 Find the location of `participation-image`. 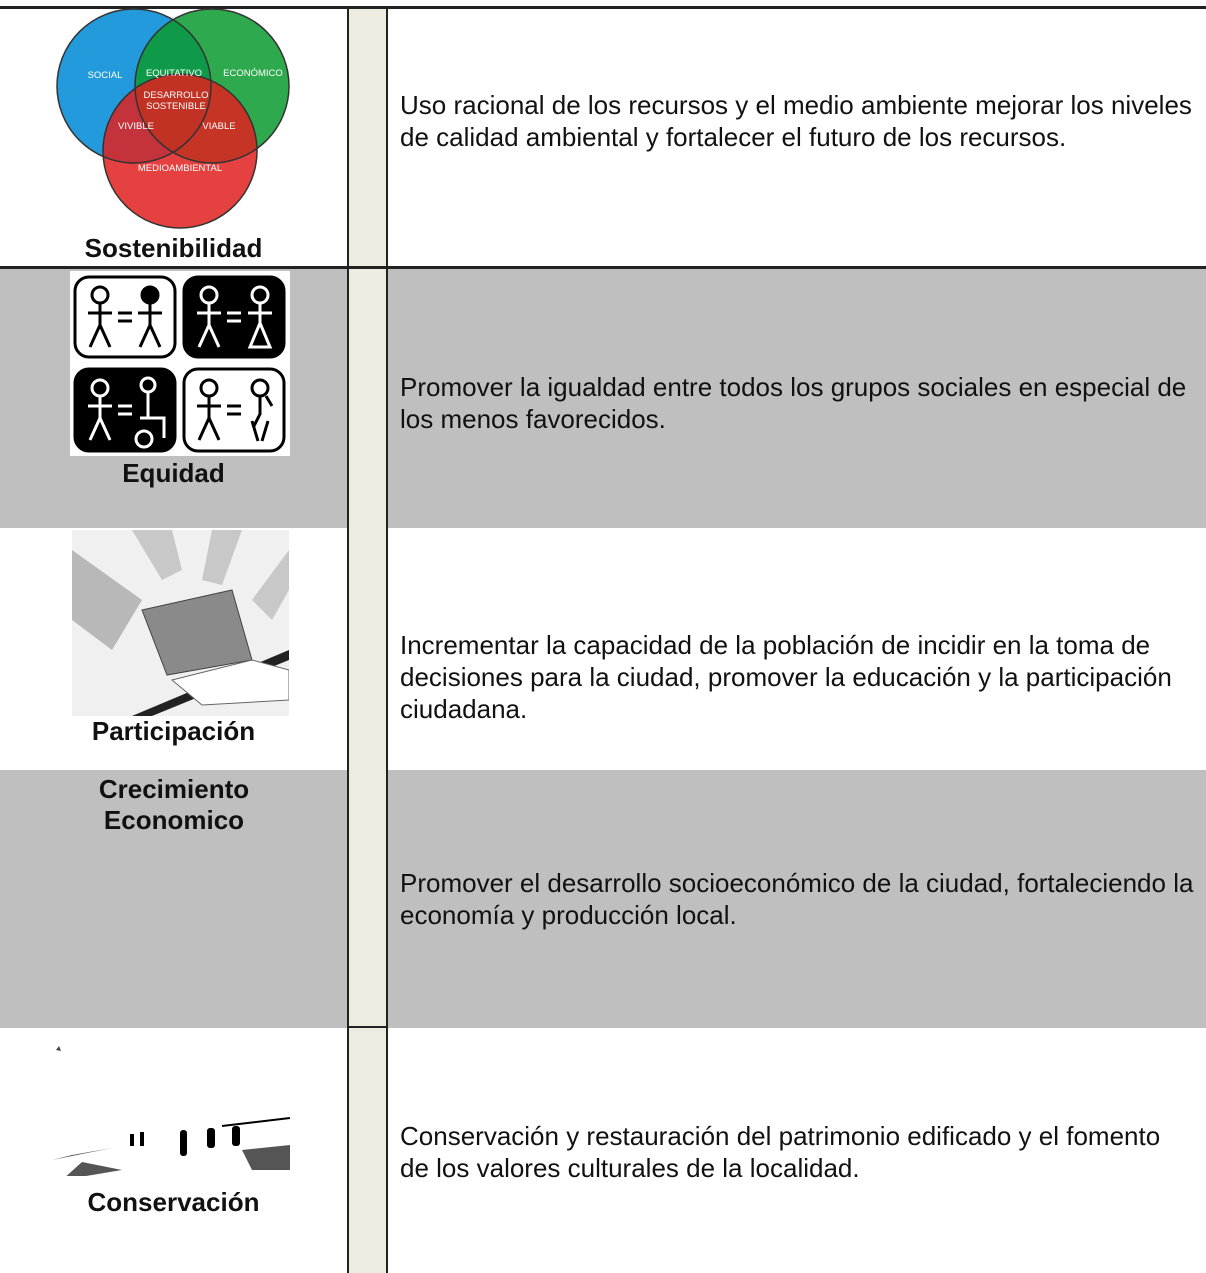

participation-image is located at coordinates (180, 623).